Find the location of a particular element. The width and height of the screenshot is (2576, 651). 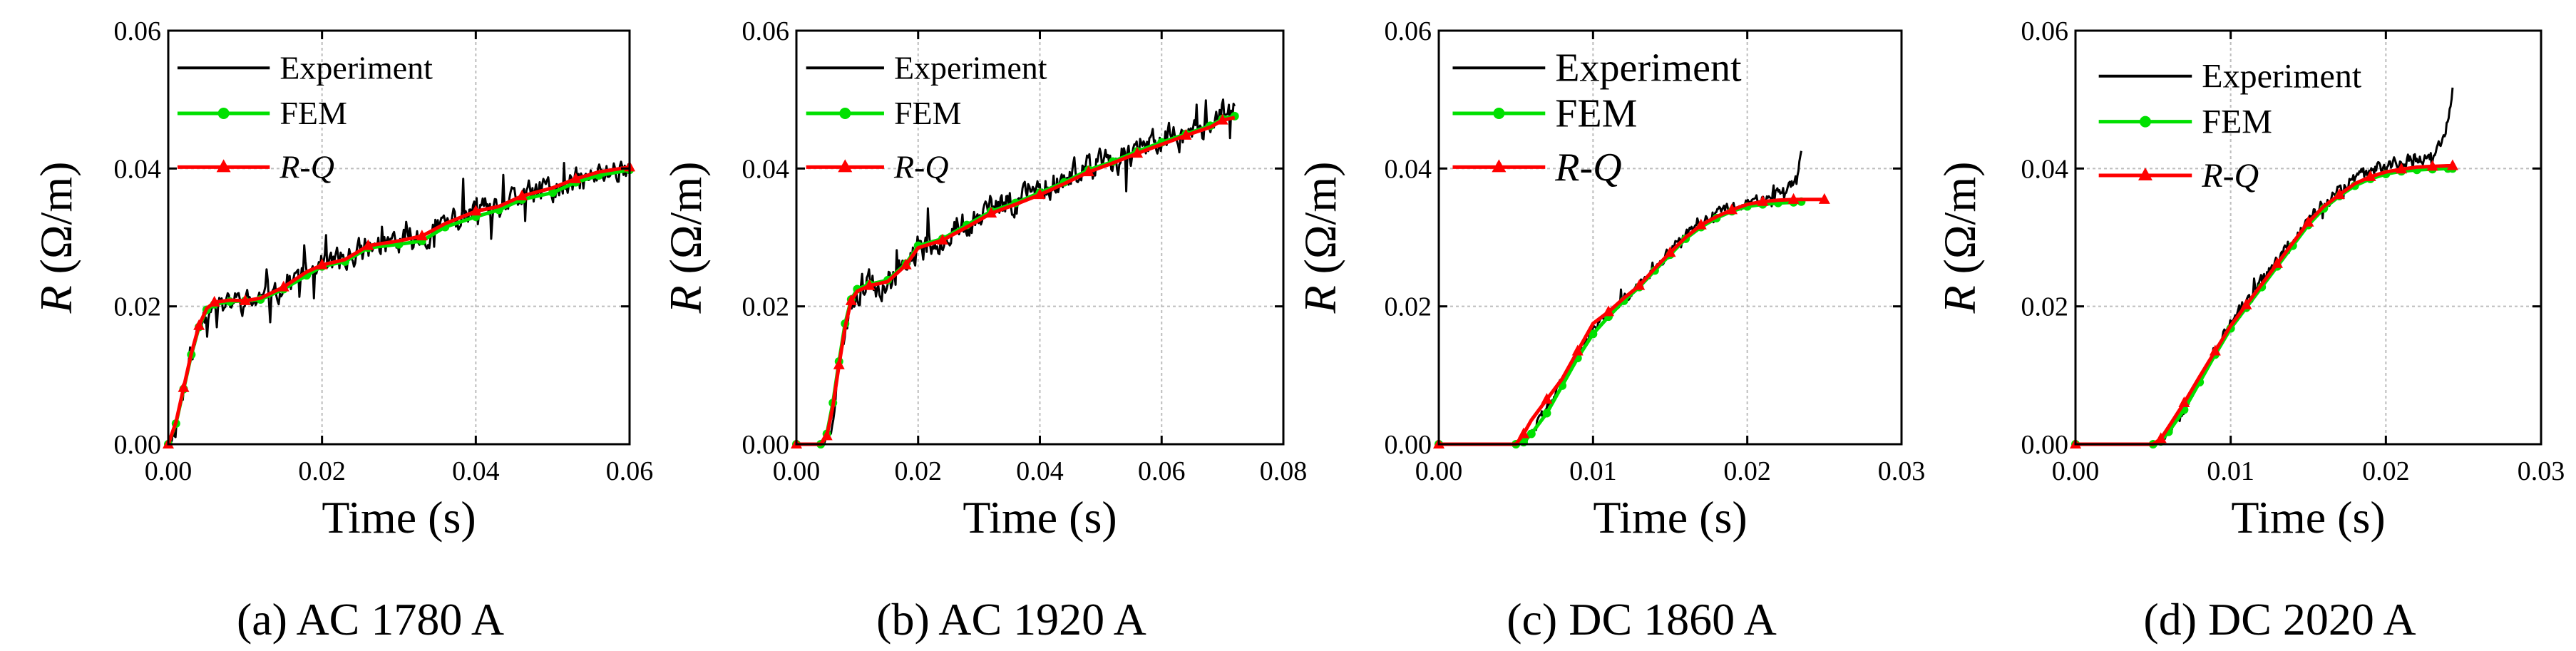

panel-caption: (d) DC 2020 A is located at coordinates (2279, 619).